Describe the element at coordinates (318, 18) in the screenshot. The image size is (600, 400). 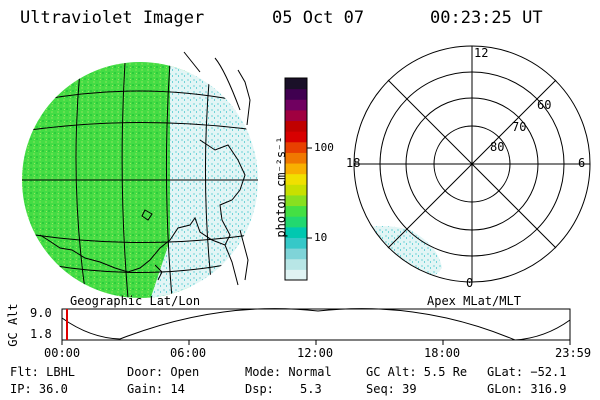
I see `observation-date: 05 Oct 07` at that location.